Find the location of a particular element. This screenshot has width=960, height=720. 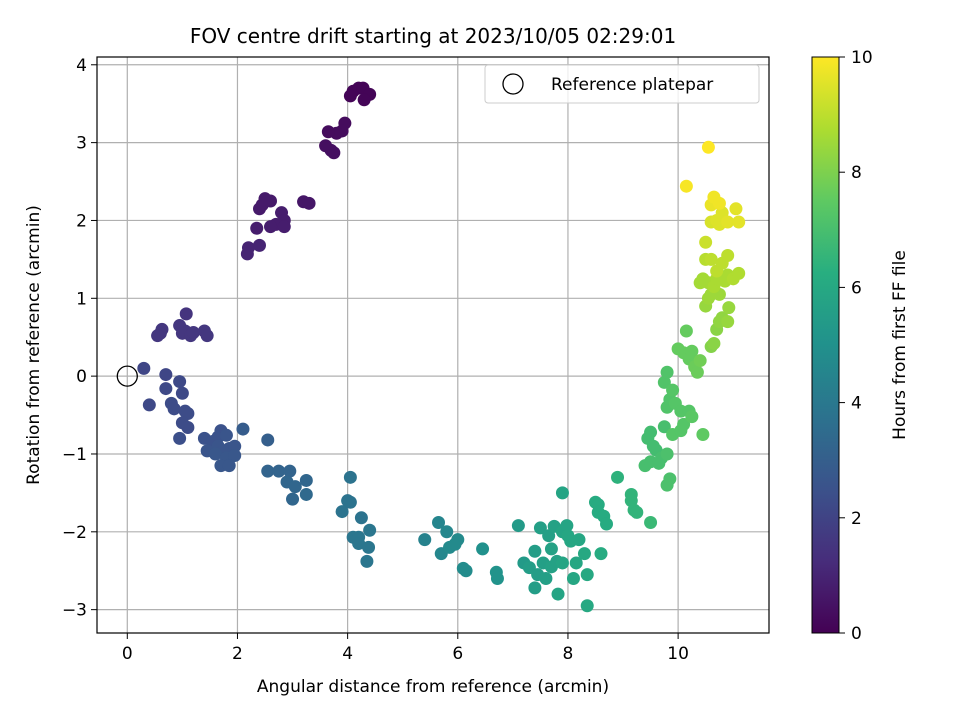

colorbar-ticks: 0 2 4 6 8 10 is located at coordinates (856, 346).